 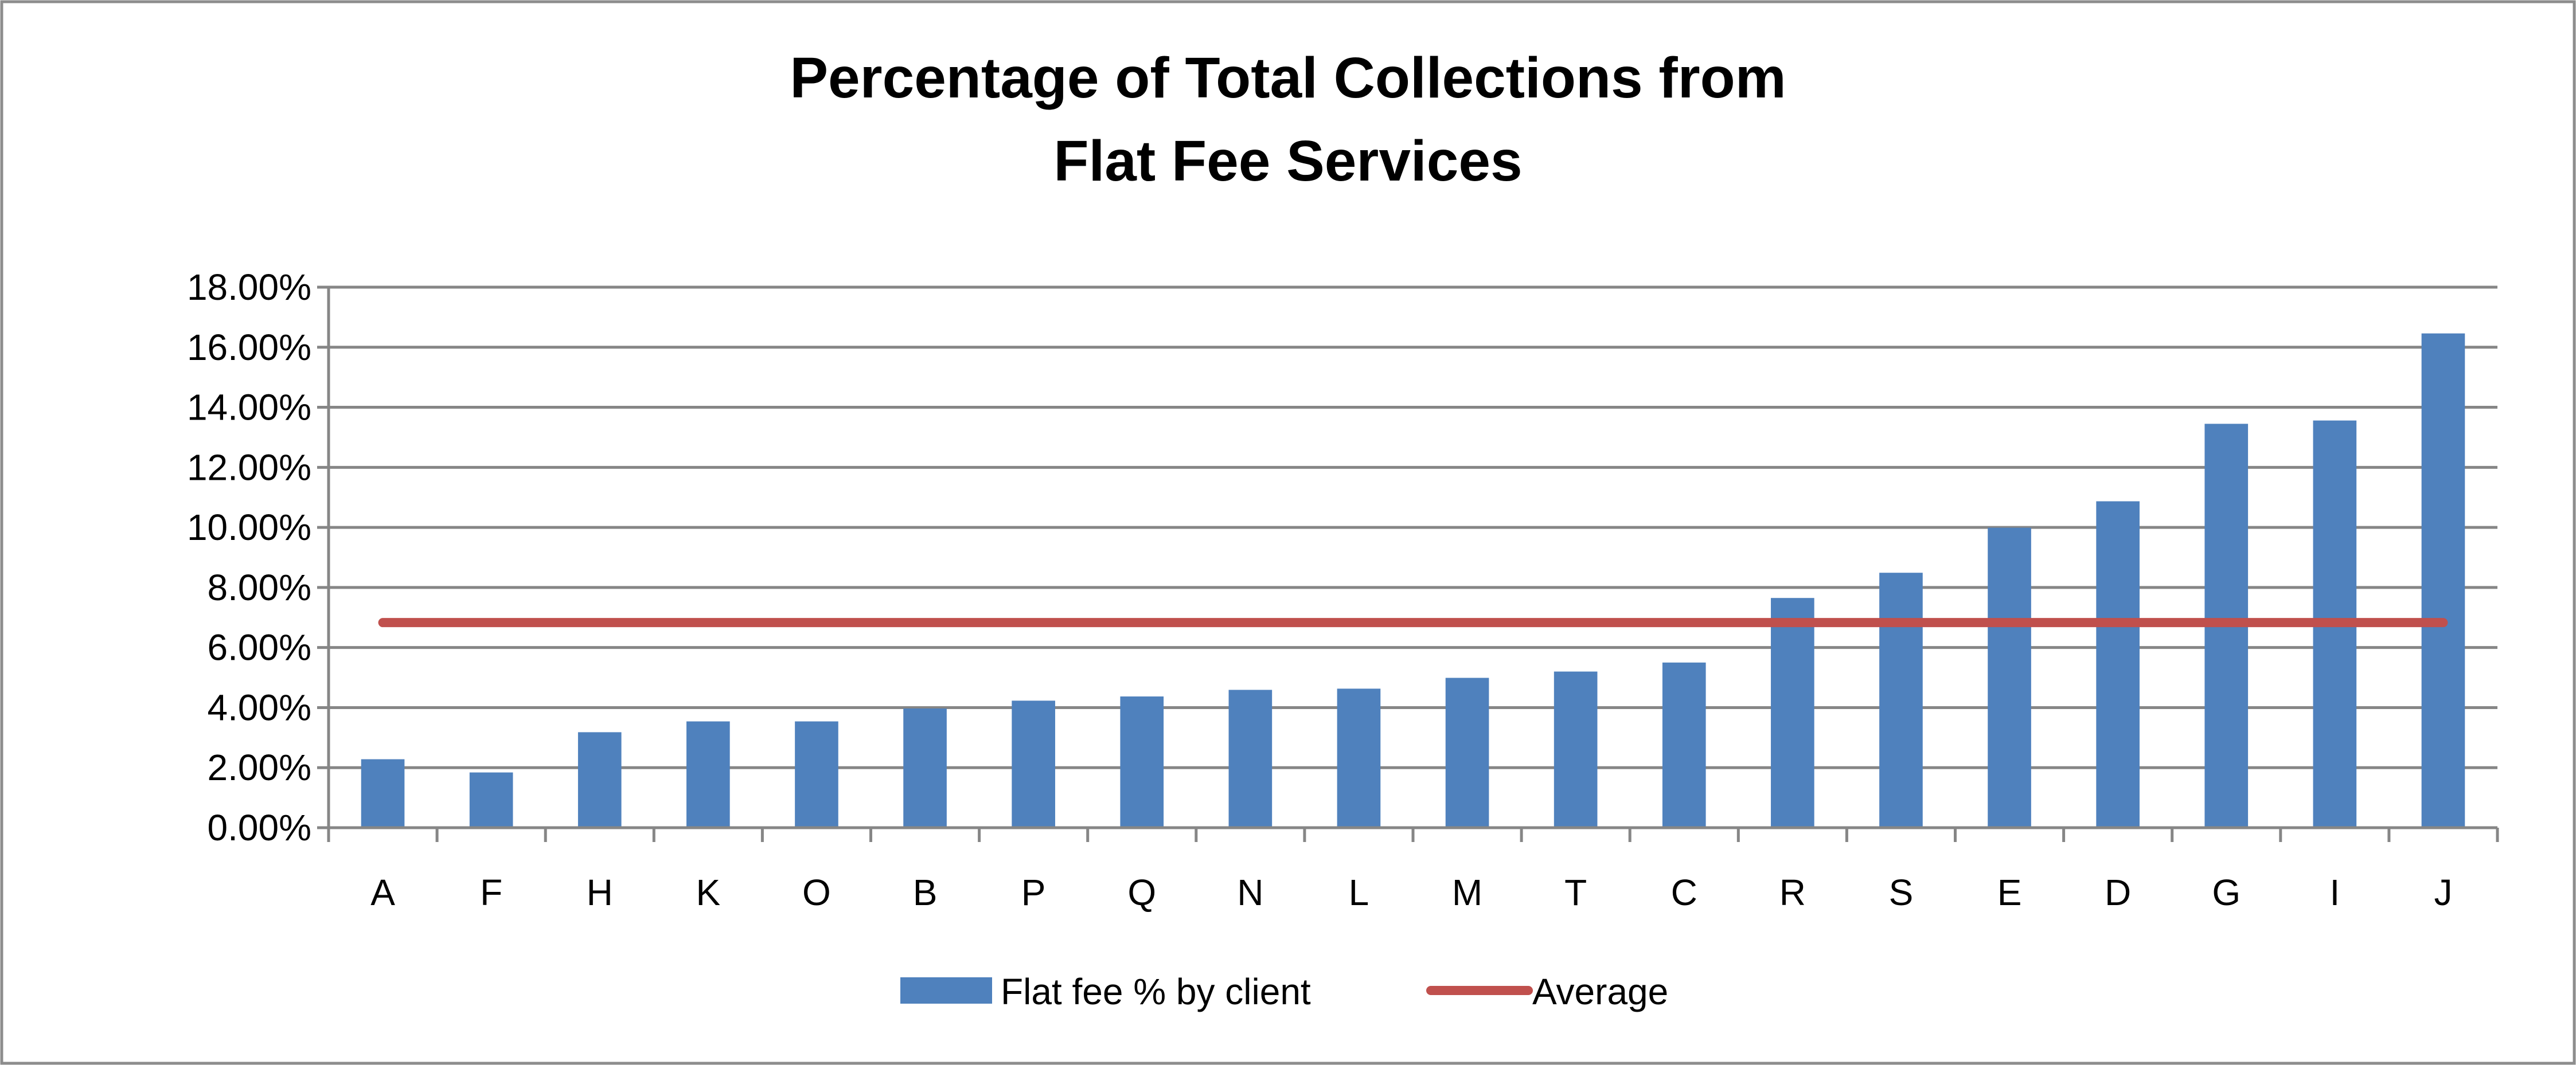 I want to click on x-tick-label: I, so click(x=2335, y=892).